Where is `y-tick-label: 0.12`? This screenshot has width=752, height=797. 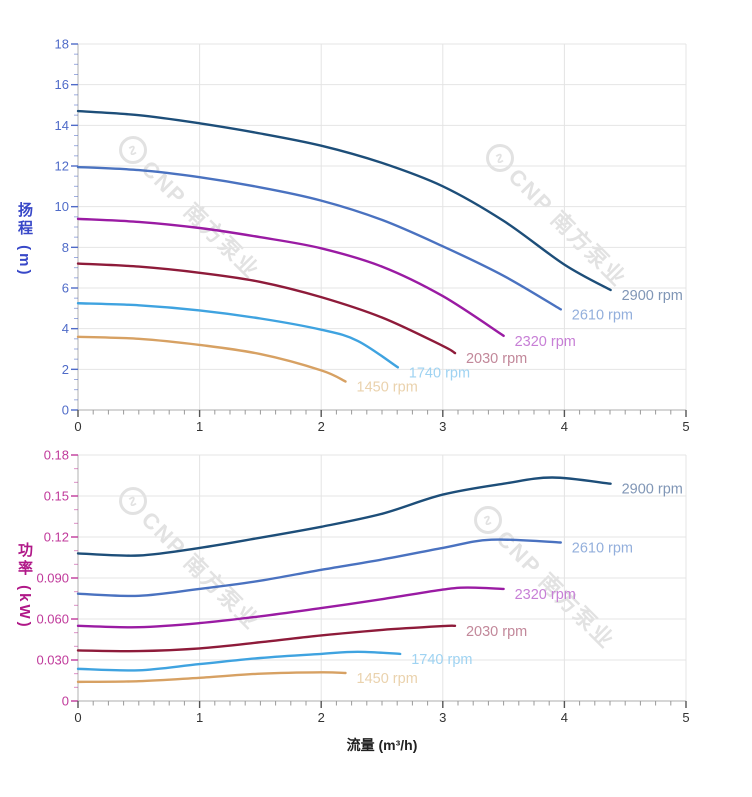 y-tick-label: 0.12 is located at coordinates (56, 537).